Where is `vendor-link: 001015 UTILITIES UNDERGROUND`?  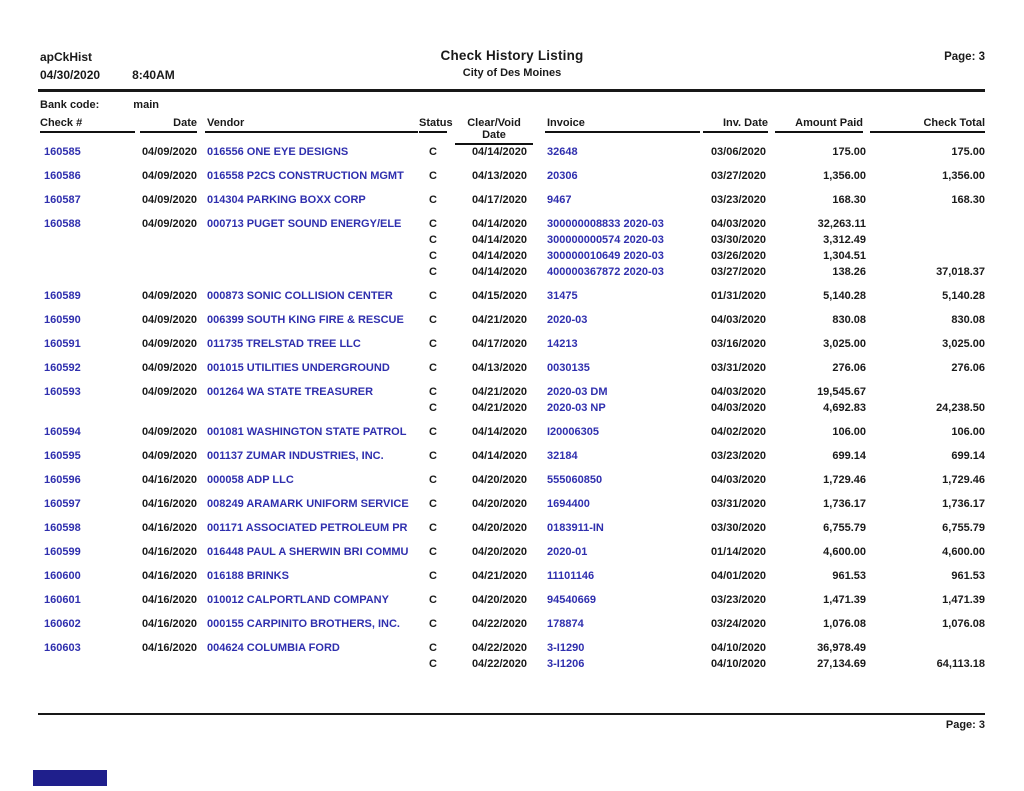 vendor-link: 001015 UTILITIES UNDERGROUND is located at coordinates (298, 368).